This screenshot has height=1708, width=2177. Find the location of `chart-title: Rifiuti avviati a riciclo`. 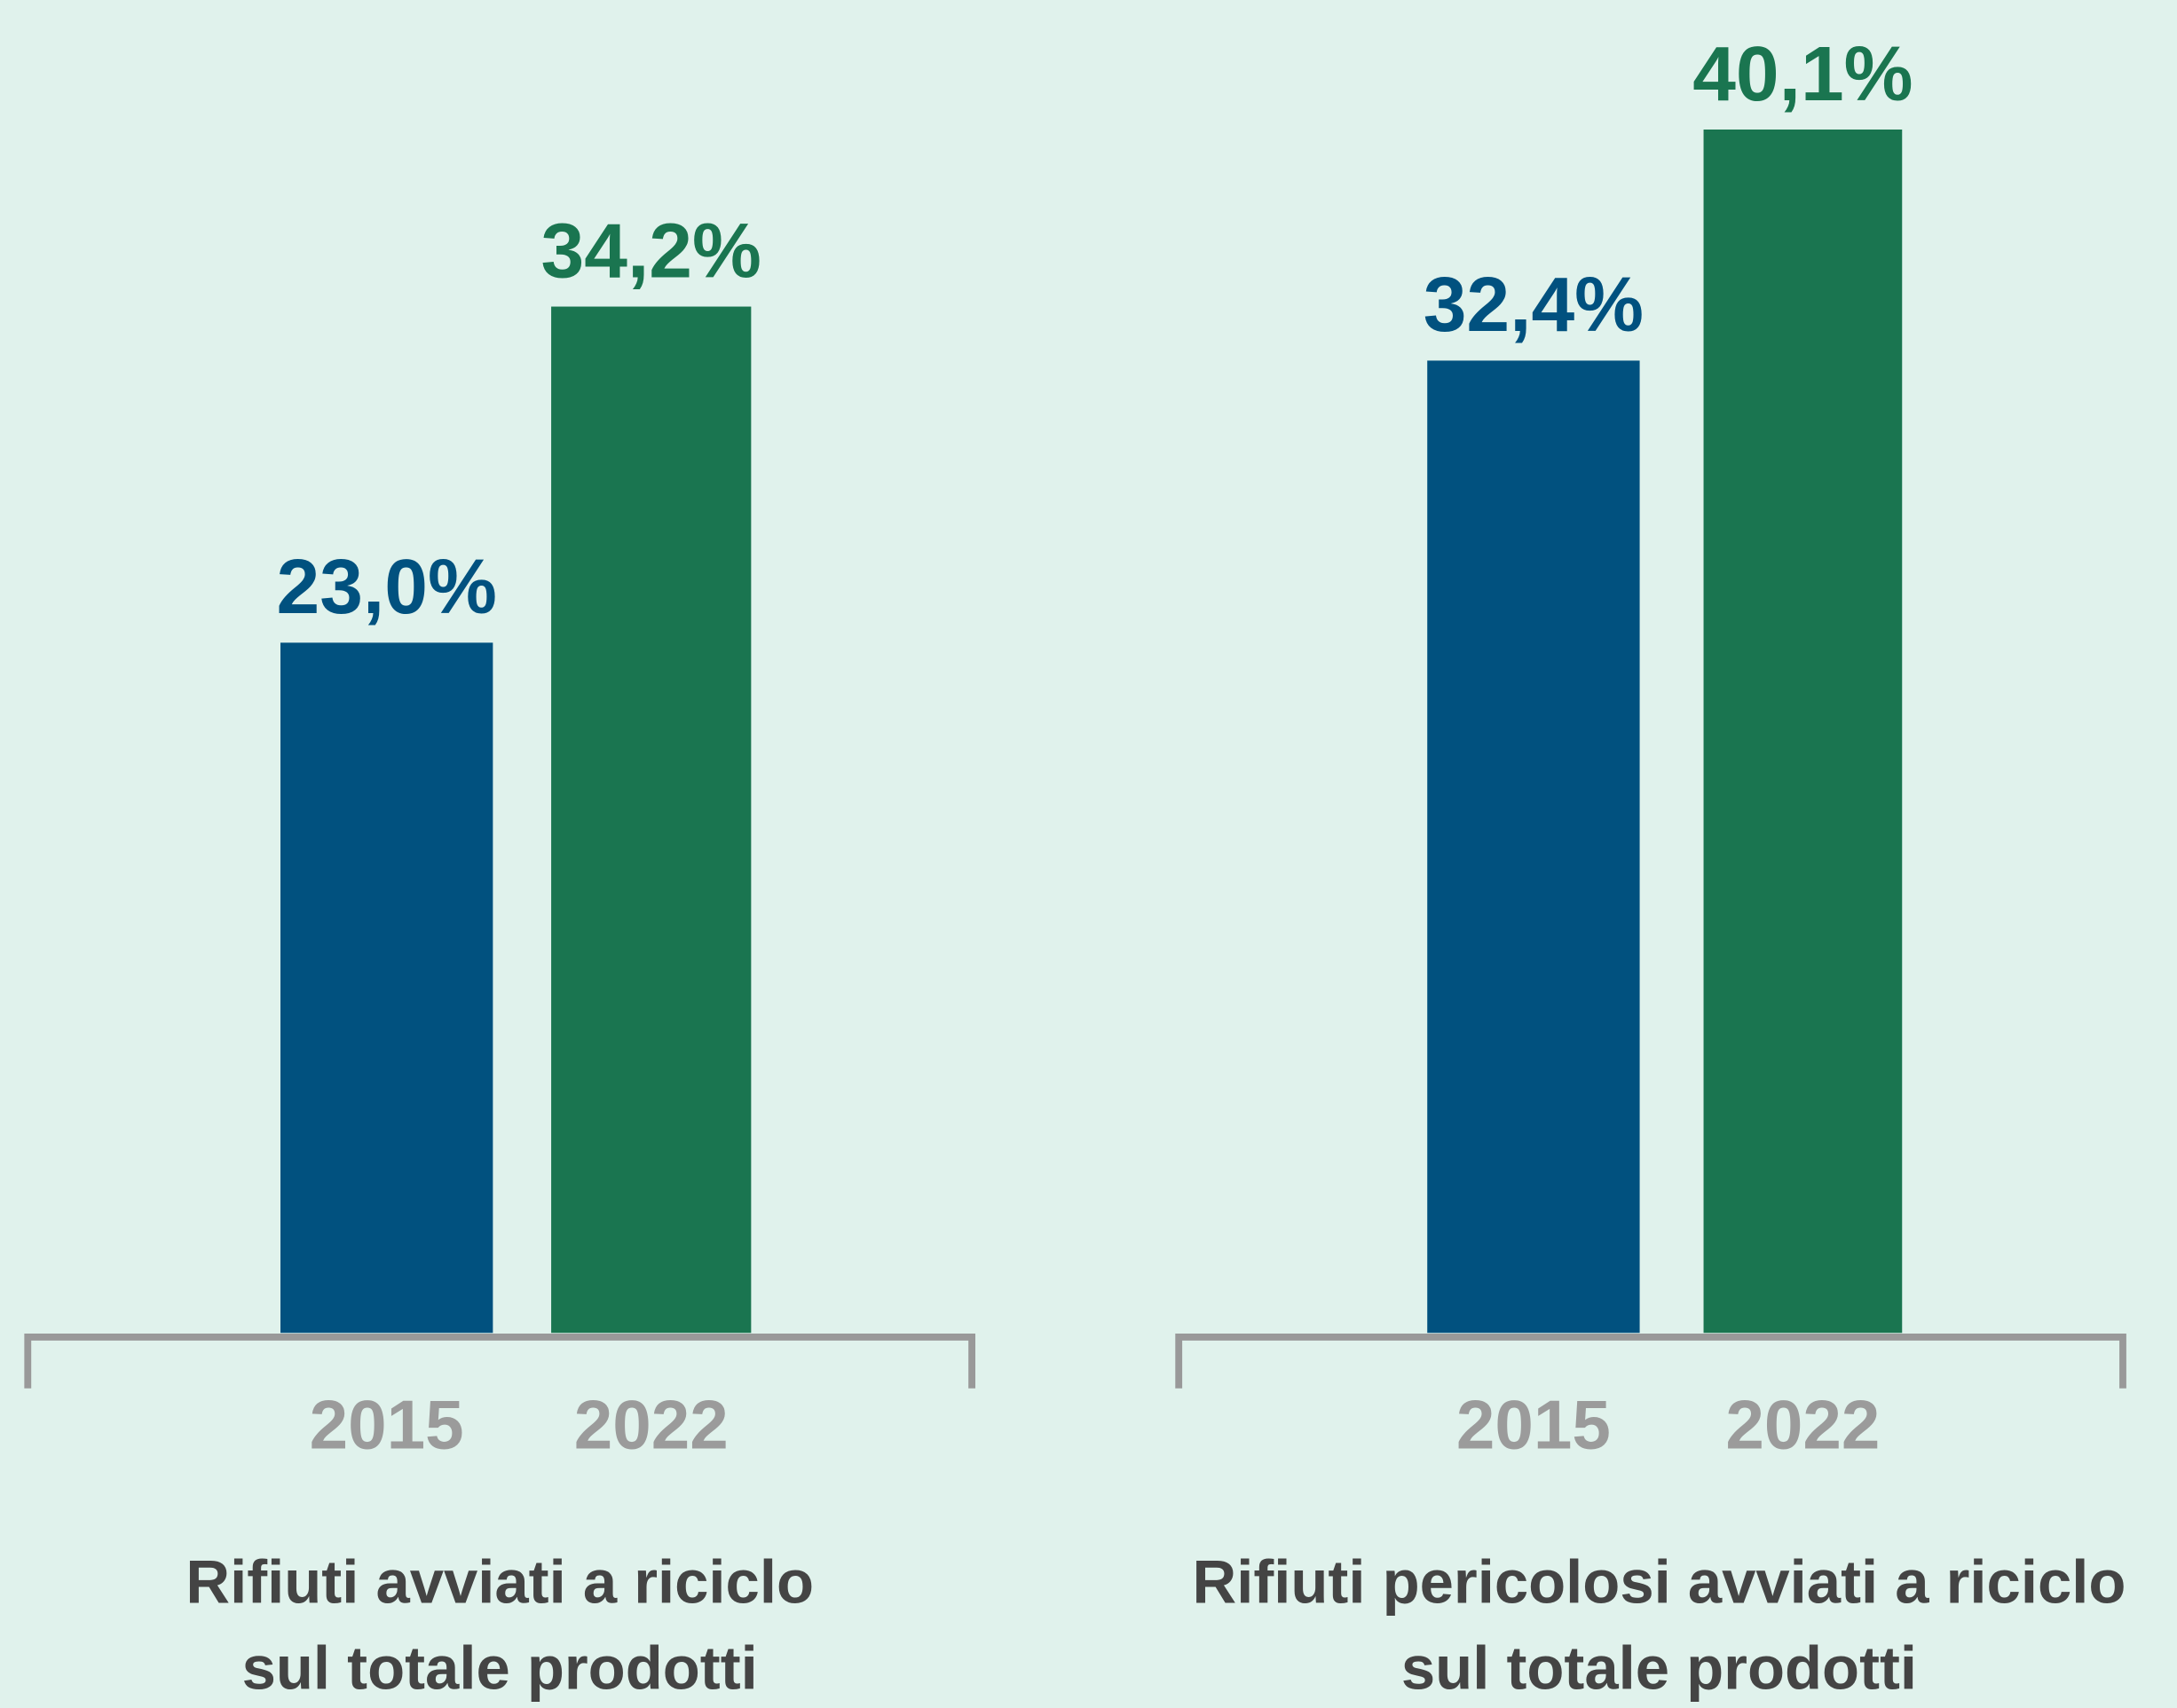

chart-title: Rifiuti avviati a riciclo is located at coordinates (500, 1582).